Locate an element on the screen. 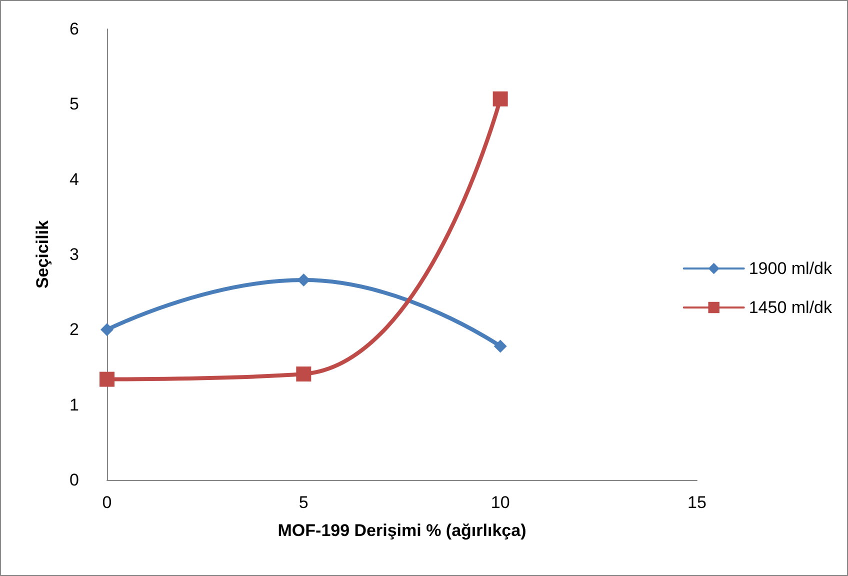 This screenshot has width=848, height=576. legend-label: 1450 ml/dk is located at coordinates (790, 307).